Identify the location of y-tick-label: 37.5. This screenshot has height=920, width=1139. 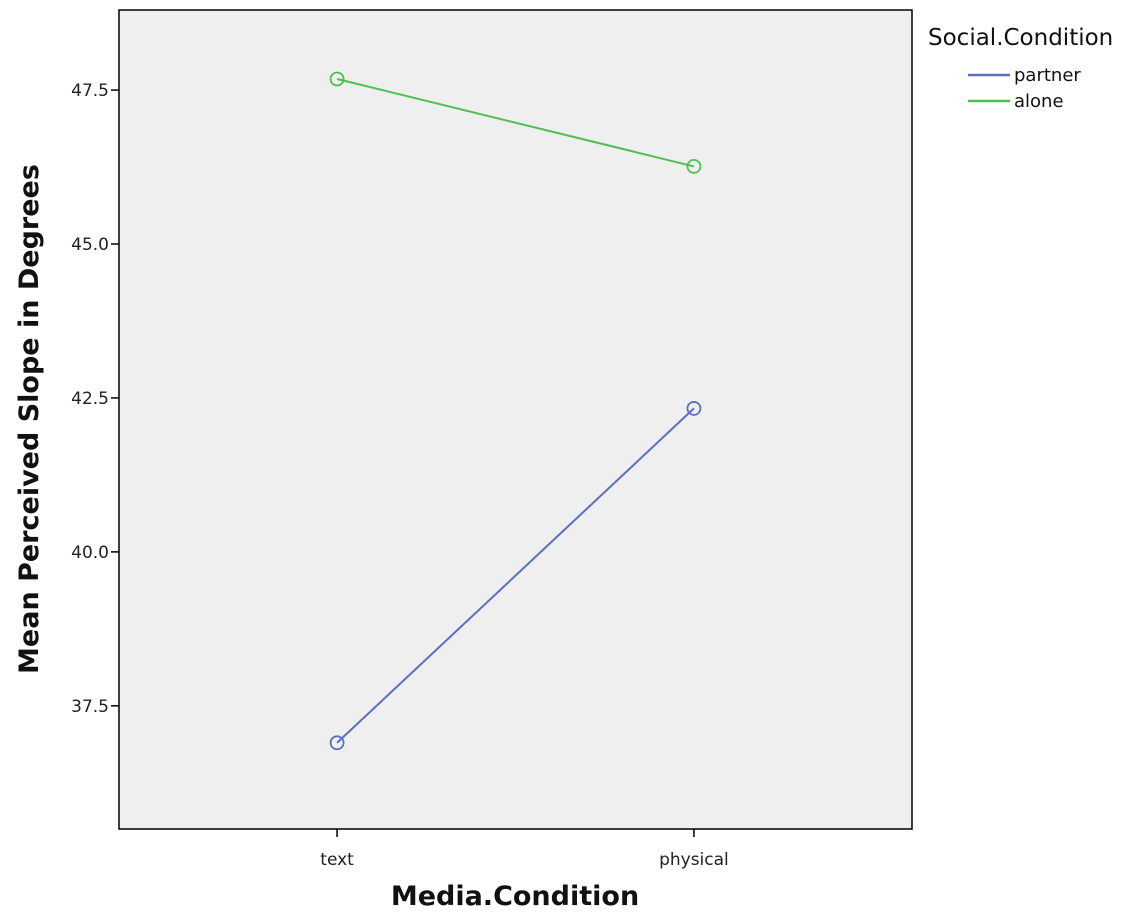
(90, 707).